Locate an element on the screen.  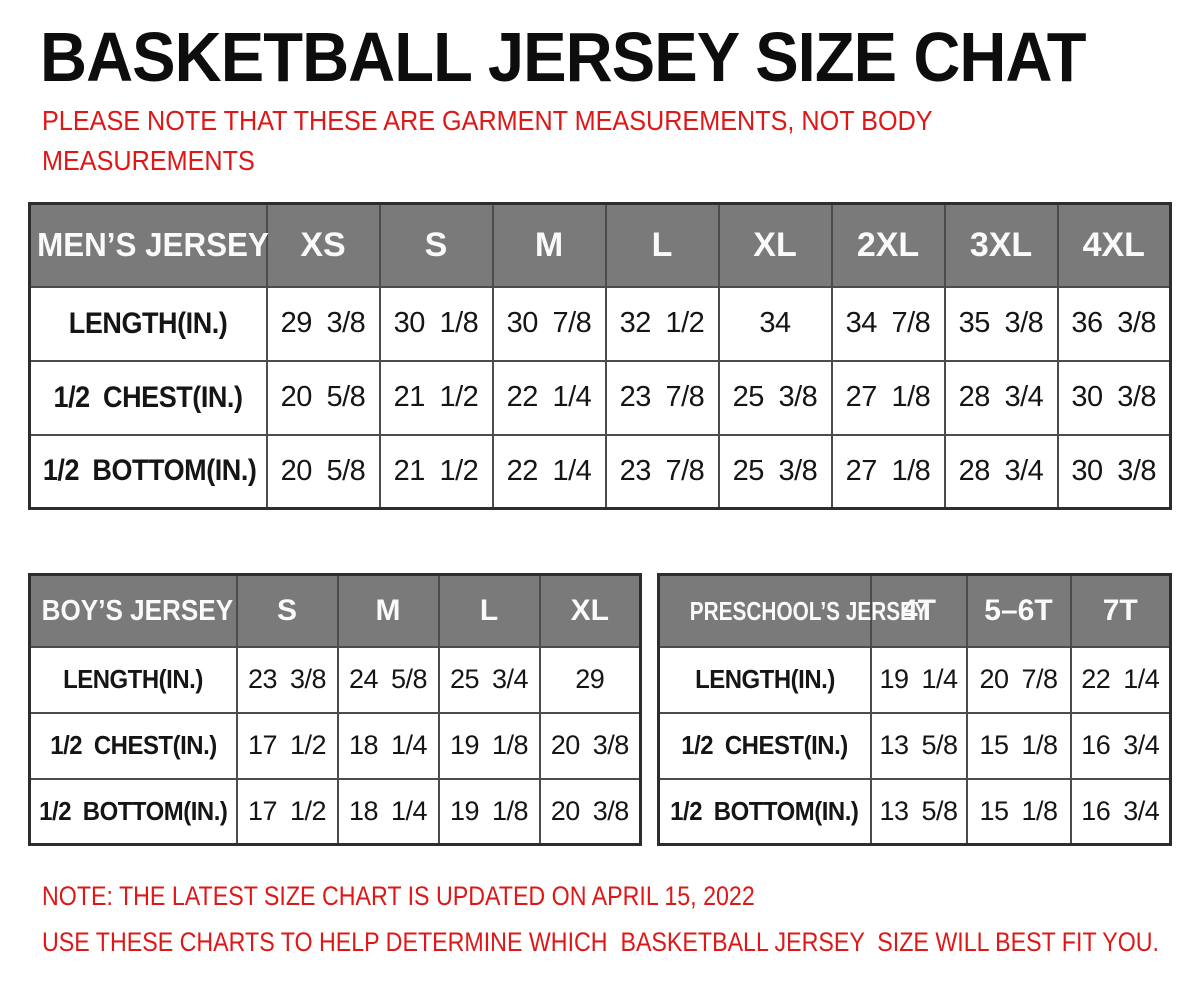
table-row: LENGTH(IN.) 19 1/4 20 7/8 22 1/4 is located at coordinates (914, 679).